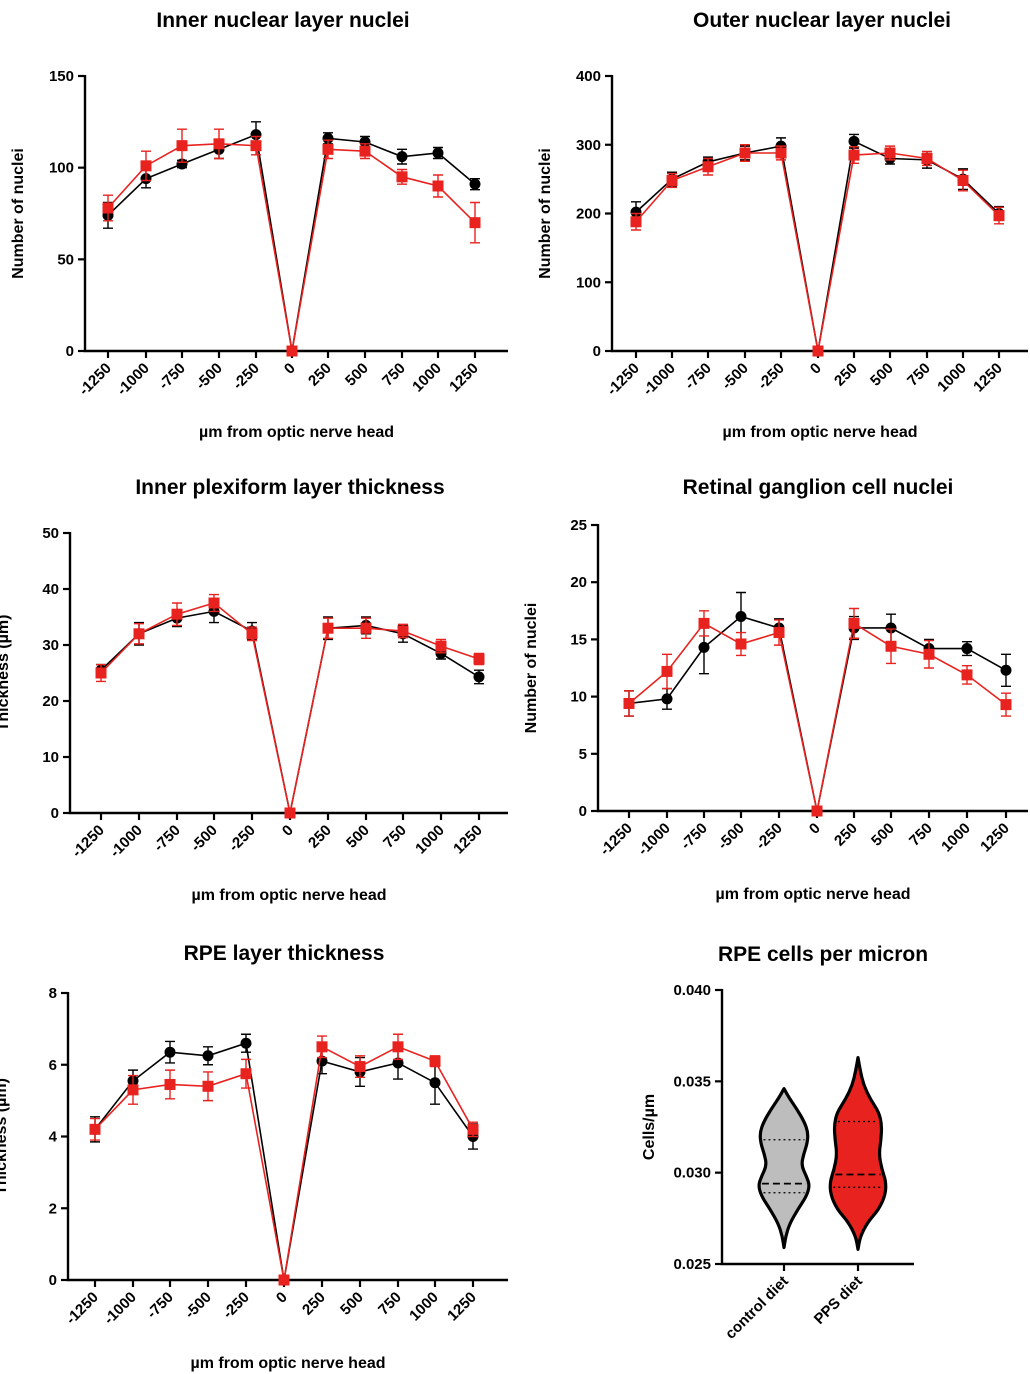 This screenshot has width=1030, height=1374. Describe the element at coordinates (757, 1308) in the screenshot. I see `x-tick-label: control diet` at that location.